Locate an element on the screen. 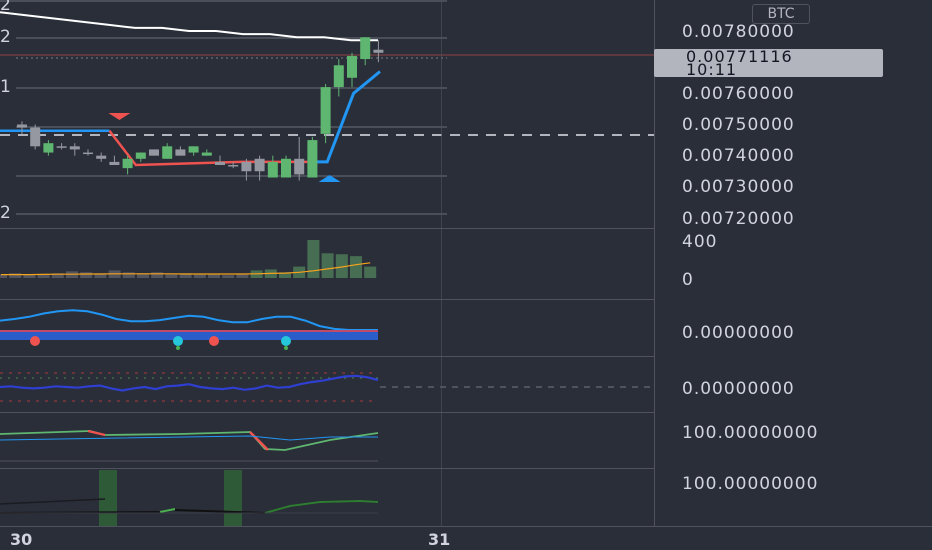  price-tick-4: 0.00730000 is located at coordinates (738, 187).